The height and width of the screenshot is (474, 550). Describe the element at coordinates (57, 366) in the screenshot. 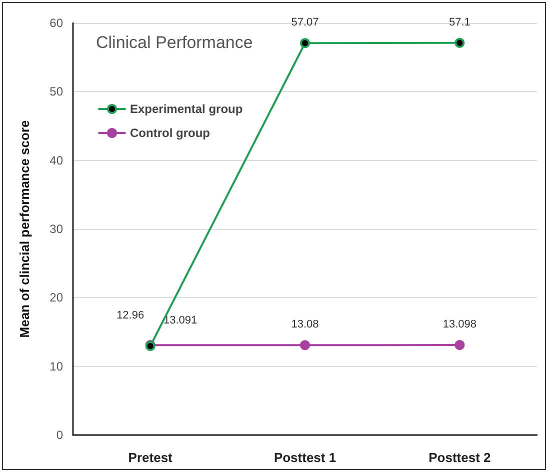

I see `y-tick-label: 10` at that location.